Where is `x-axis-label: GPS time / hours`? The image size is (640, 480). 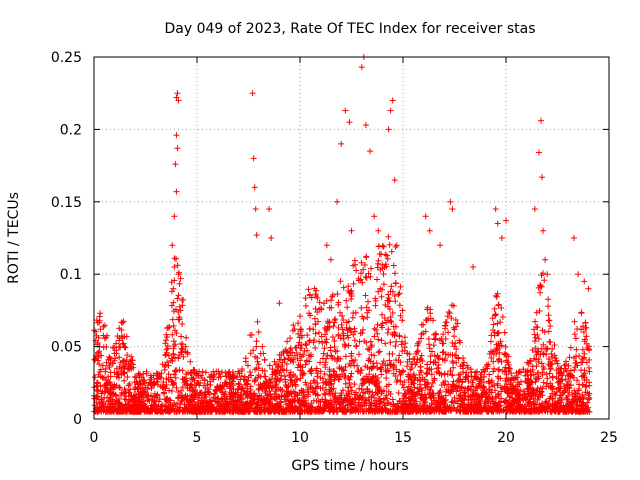
x-axis-label: GPS time / hours is located at coordinates (349, 466).